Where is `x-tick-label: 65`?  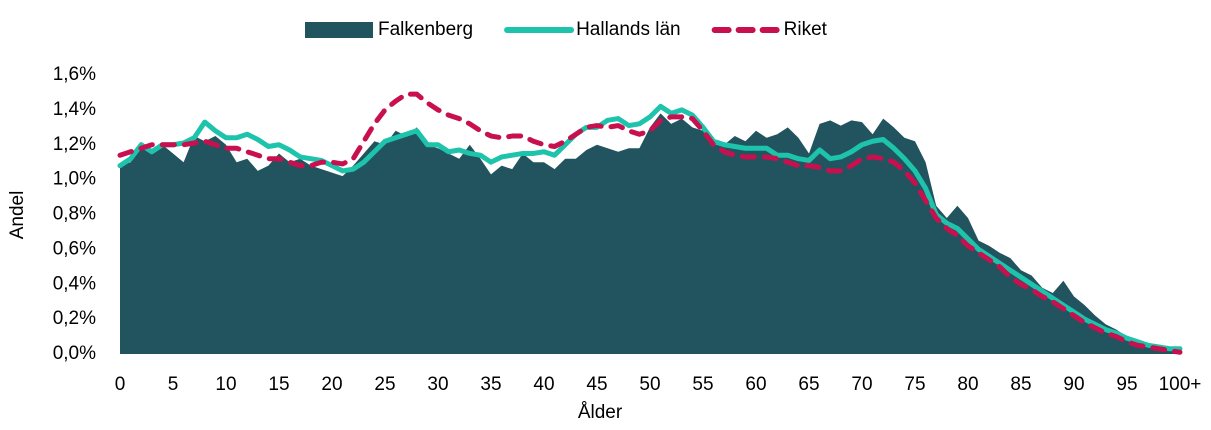
x-tick-label: 65 is located at coordinates (808, 384).